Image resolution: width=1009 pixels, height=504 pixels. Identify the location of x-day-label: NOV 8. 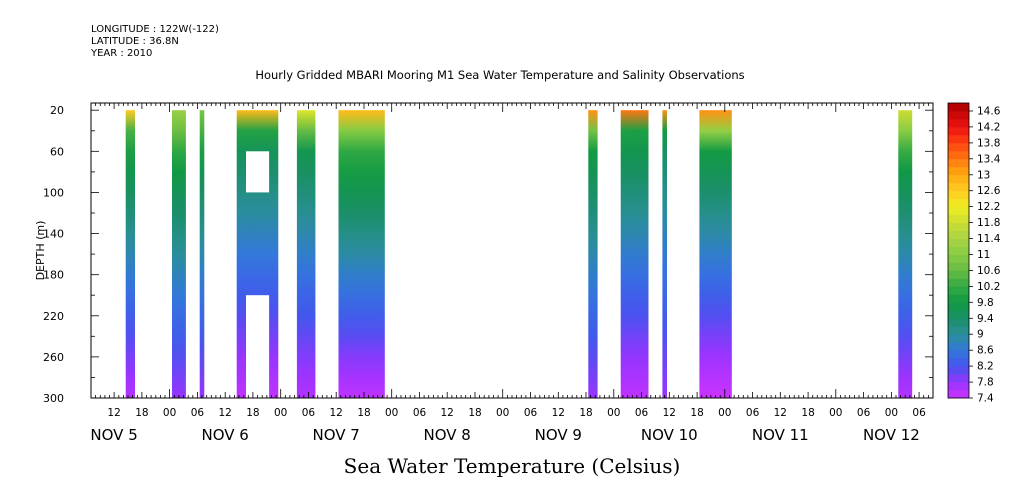
(447, 435).